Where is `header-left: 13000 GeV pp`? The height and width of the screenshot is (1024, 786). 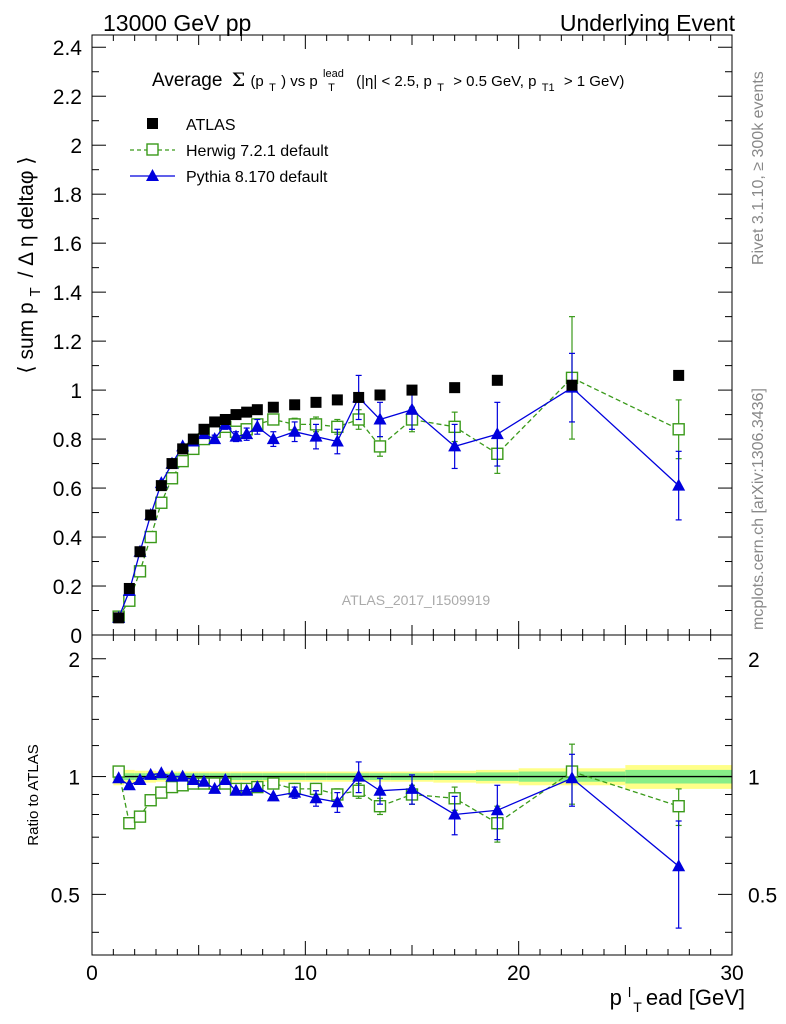 header-left: 13000 GeV pp is located at coordinates (177, 23).